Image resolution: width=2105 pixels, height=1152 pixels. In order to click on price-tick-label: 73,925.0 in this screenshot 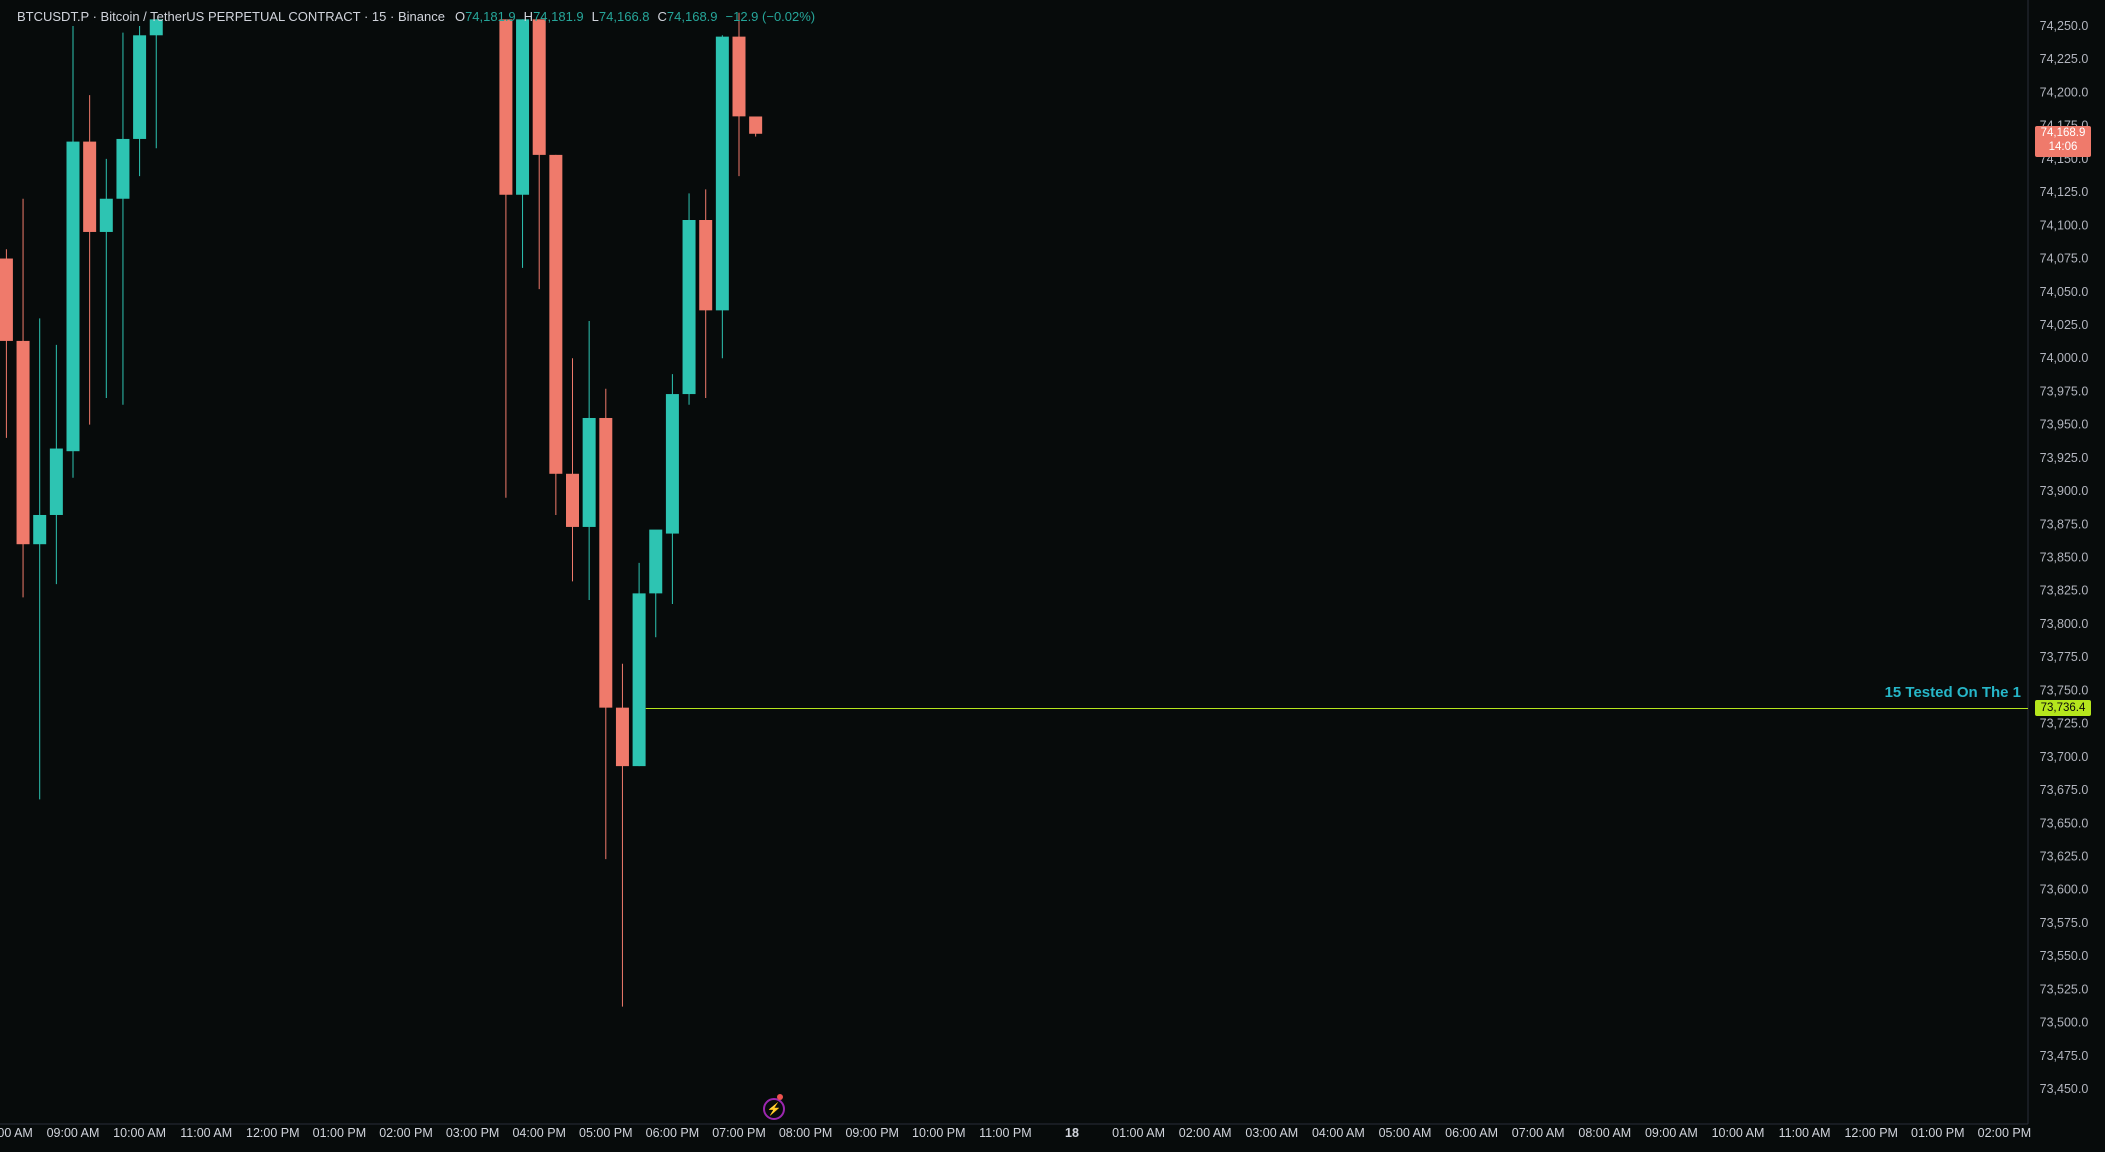, I will do `click(2064, 458)`.